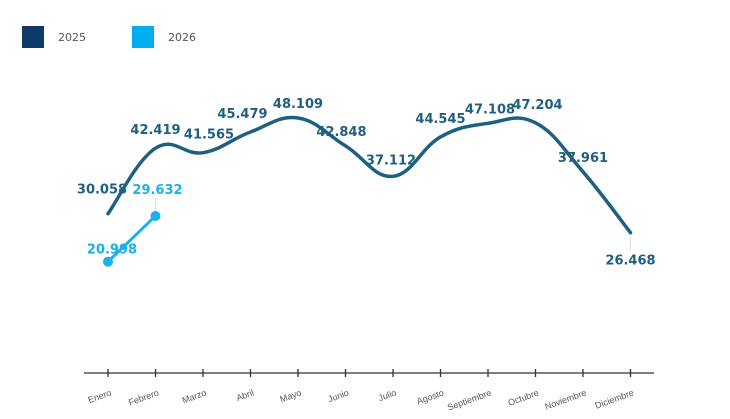 This screenshot has width=730, height=419. What do you see at coordinates (182, 37) in the screenshot?
I see `legend-label-2026: 2026` at bounding box center [182, 37].